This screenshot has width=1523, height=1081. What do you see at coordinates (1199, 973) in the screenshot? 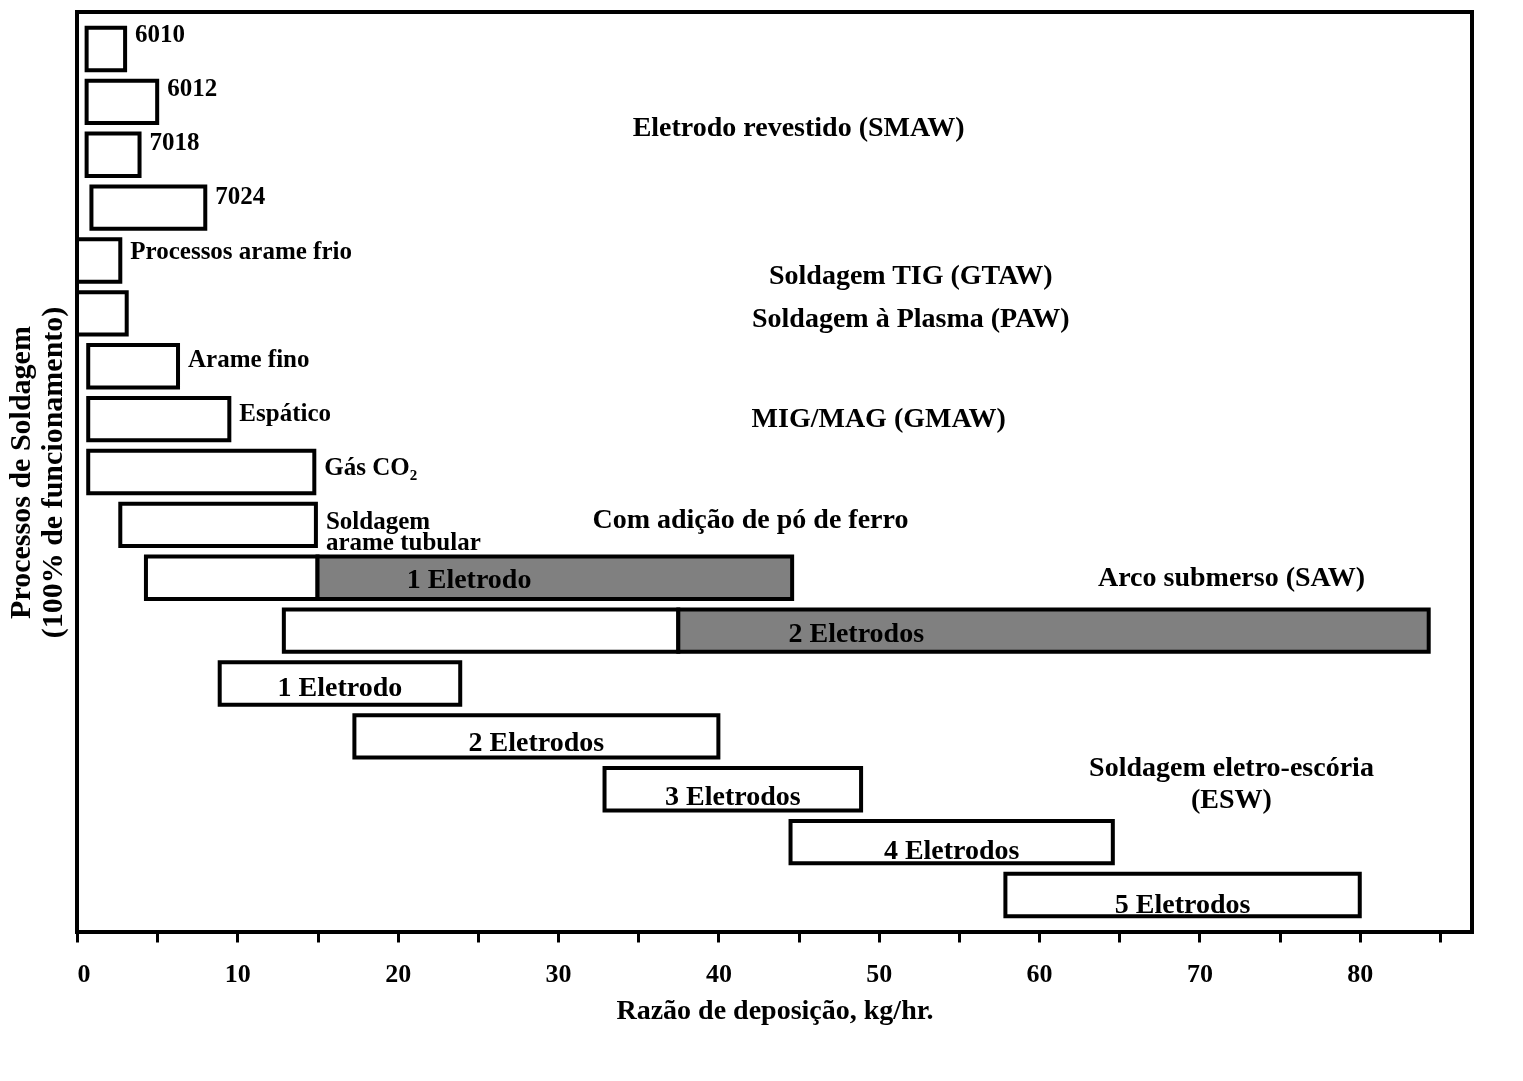
I see `x-tick-label: 70` at bounding box center [1199, 973].